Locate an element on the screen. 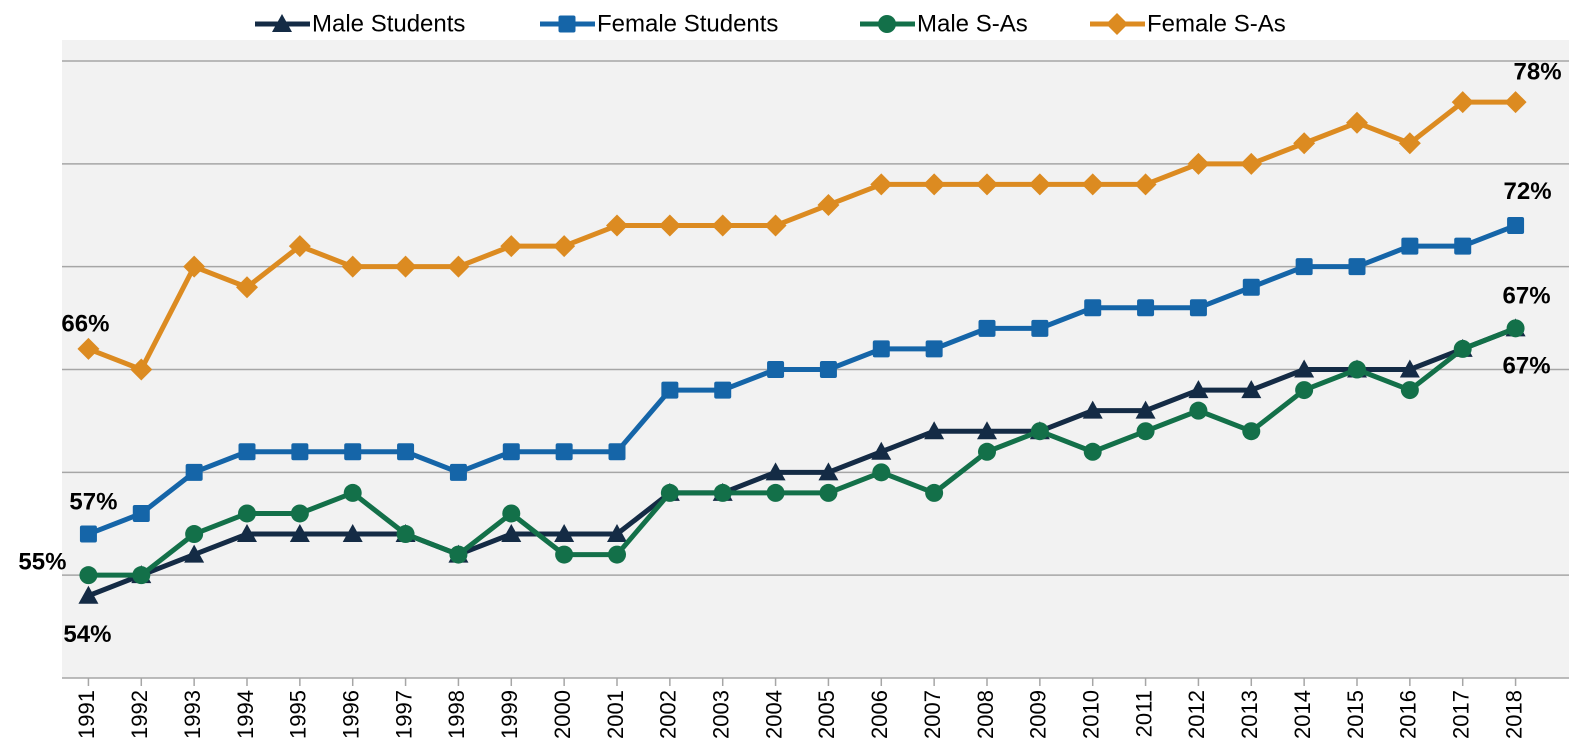 The height and width of the screenshot is (754, 1569). x-tick-label: 2012 is located at coordinates (1196, 714).